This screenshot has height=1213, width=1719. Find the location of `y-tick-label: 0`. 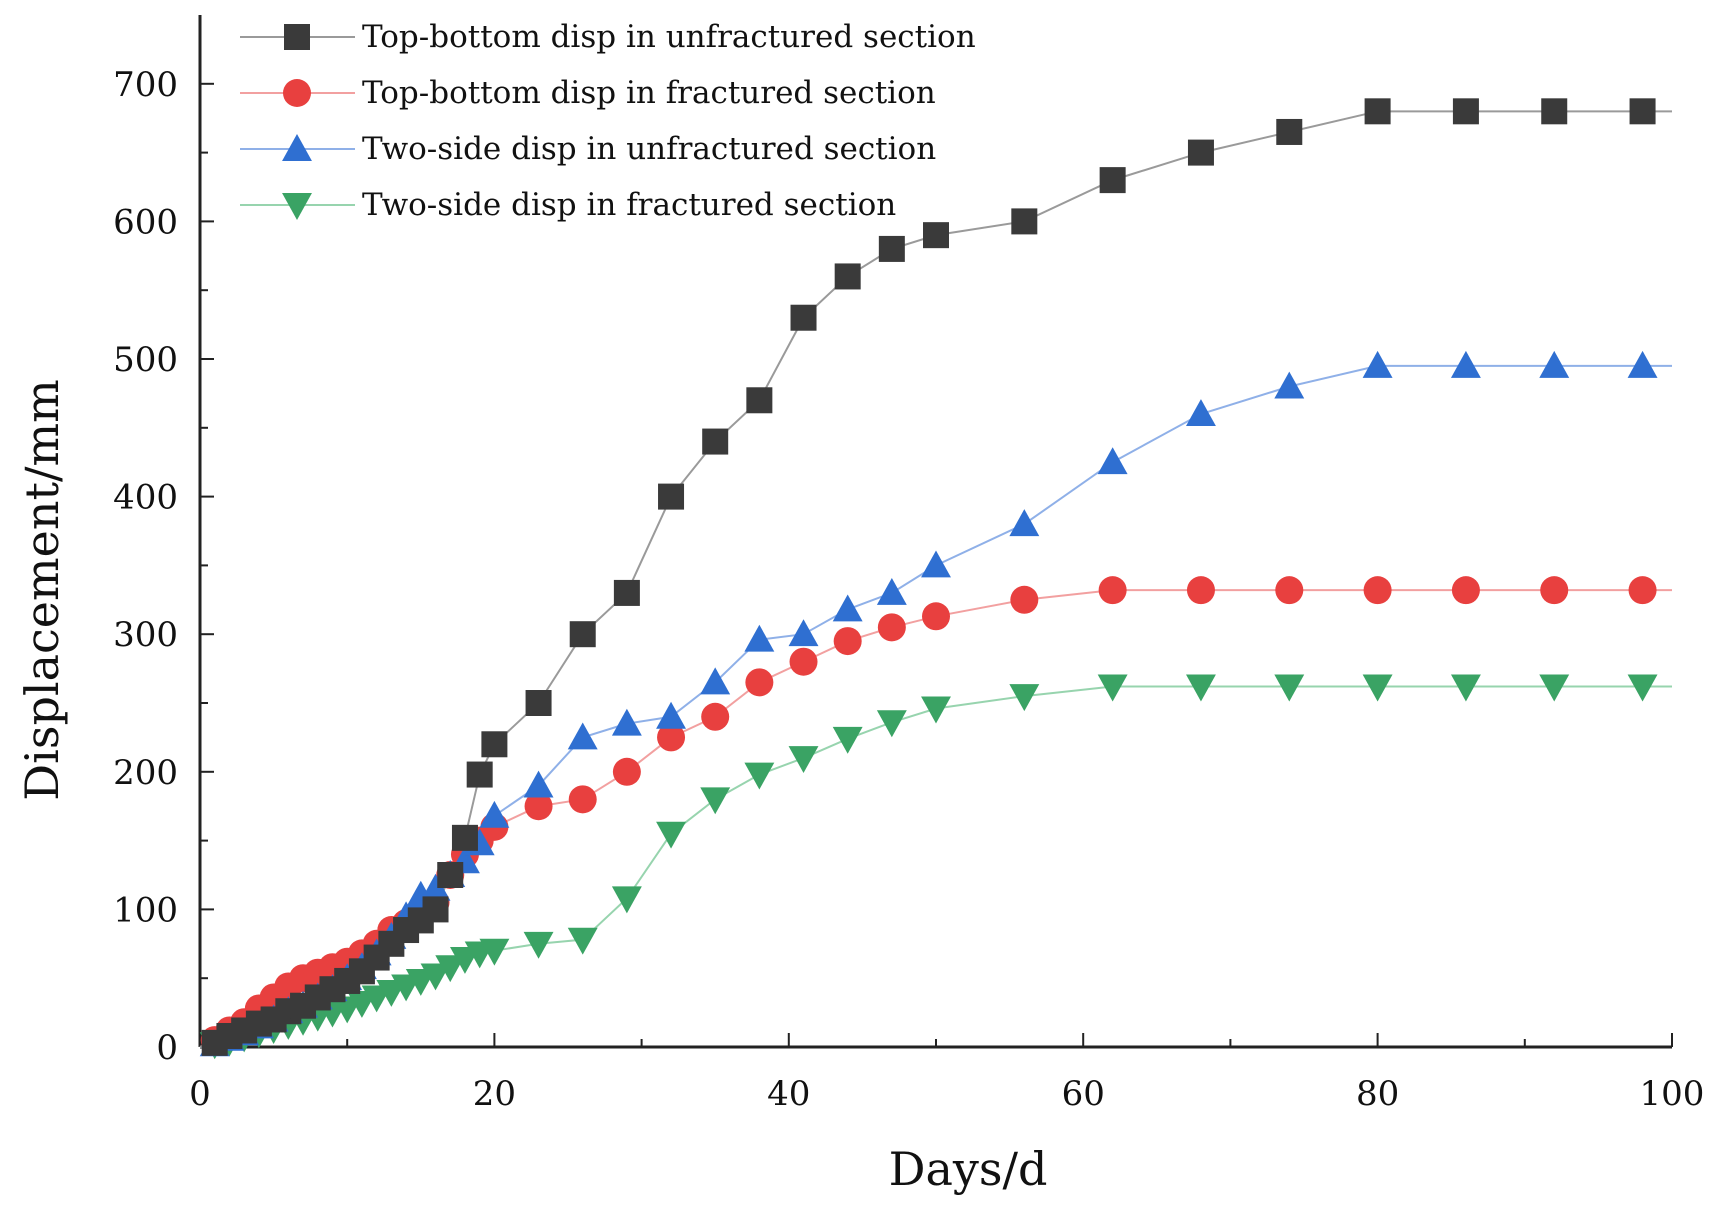

y-tick-label: 0 is located at coordinates (167, 1048).